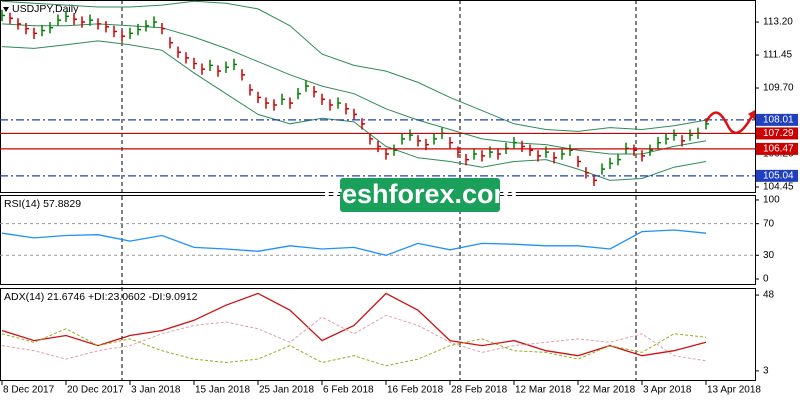 This screenshot has height=400, width=800. Describe the element at coordinates (45, 9) in the screenshot. I see `panel-title: USDJPY,Daily` at that location.